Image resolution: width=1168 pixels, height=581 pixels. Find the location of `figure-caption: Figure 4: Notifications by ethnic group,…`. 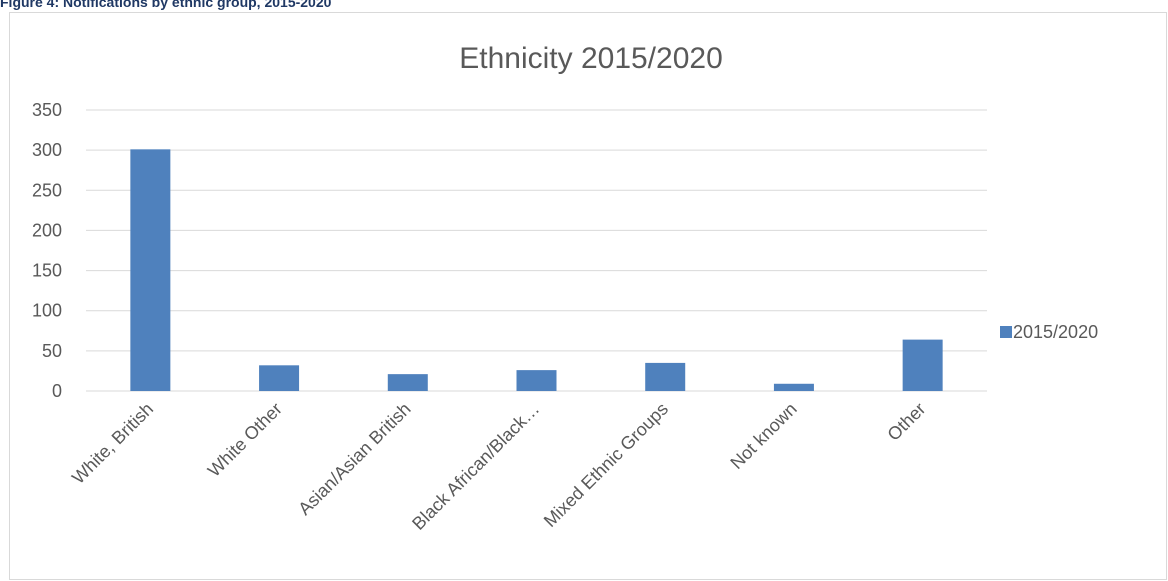

figure-caption: Figure 4: Notifications by ethnic group,… is located at coordinates (166, 5).